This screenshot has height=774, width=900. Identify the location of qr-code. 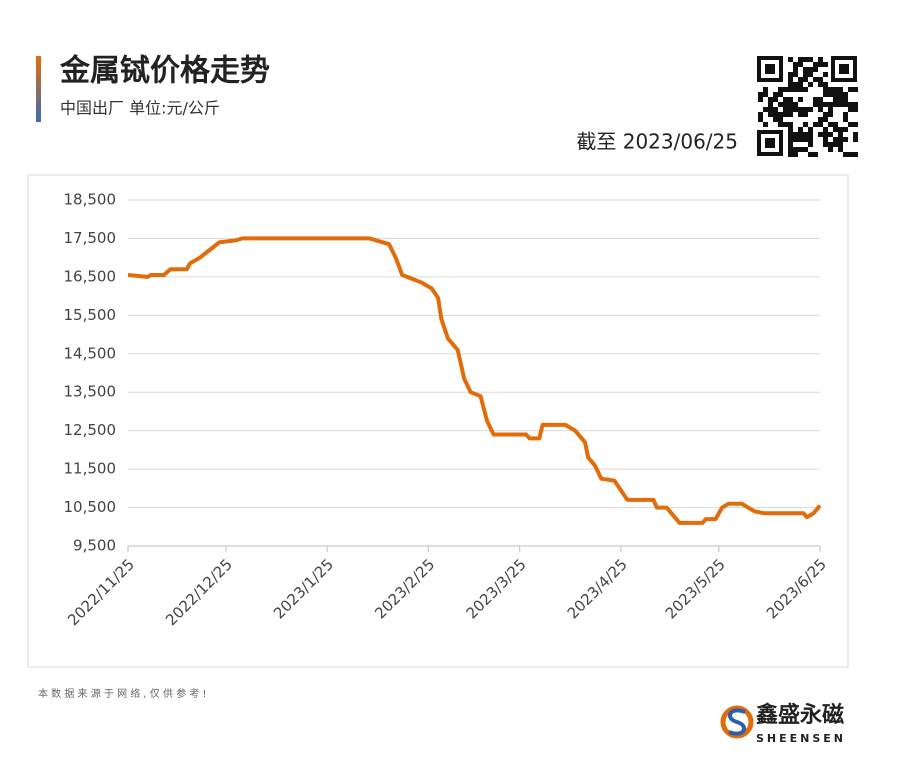
(807, 106).